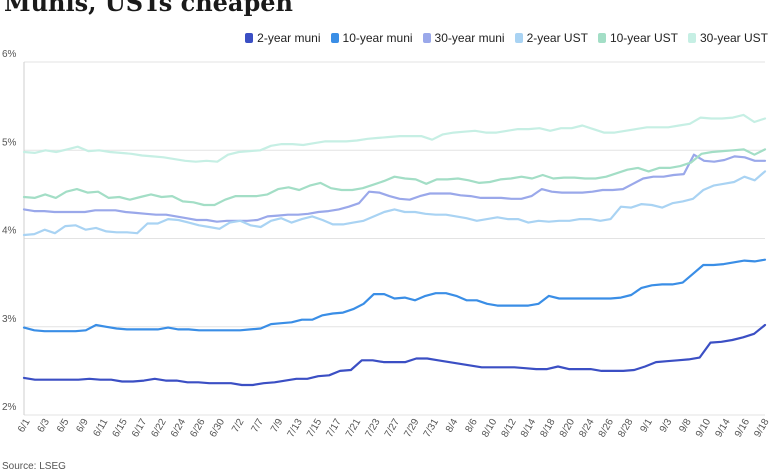 This screenshot has height=472, width=780. I want to click on x-tick-label: 6/1, so click(24, 426).